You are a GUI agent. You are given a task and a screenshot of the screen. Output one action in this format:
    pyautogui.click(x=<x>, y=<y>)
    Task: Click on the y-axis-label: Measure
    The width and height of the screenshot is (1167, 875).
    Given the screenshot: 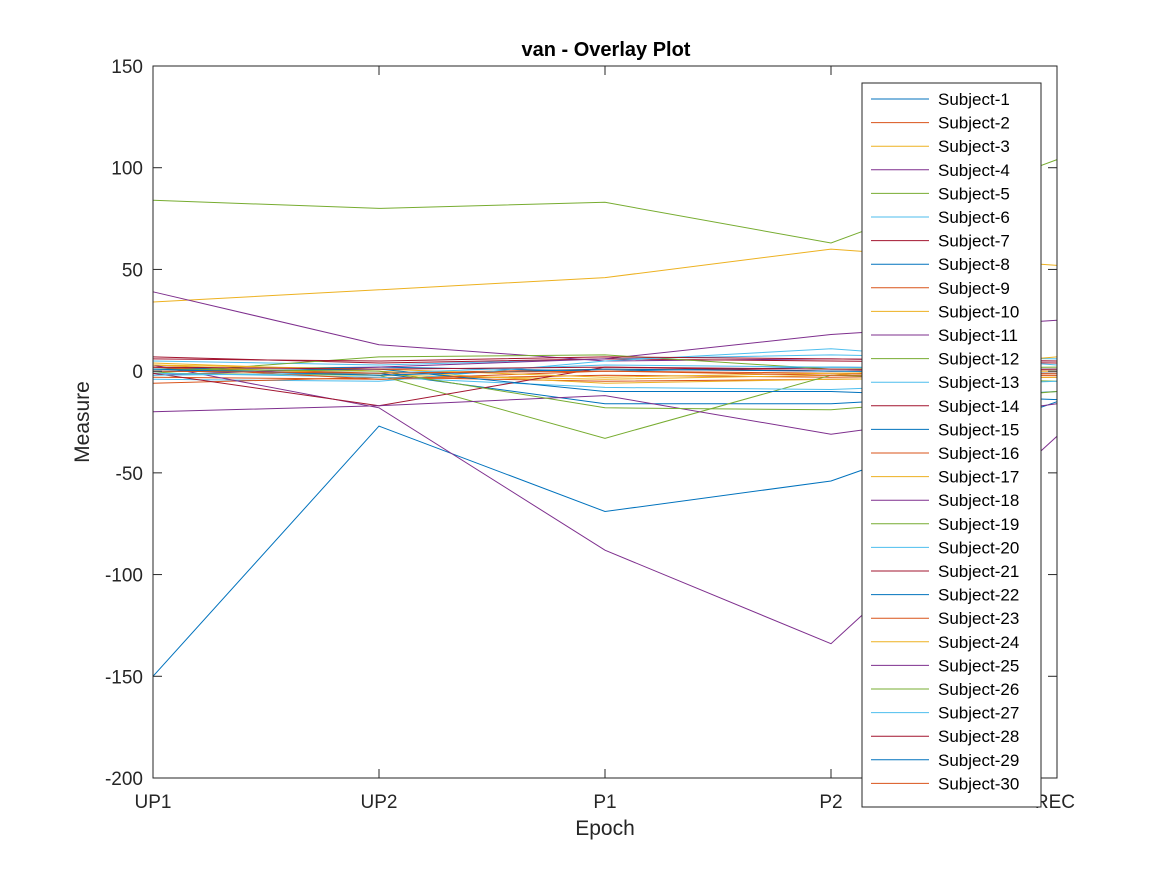 What is the action you would take?
    pyautogui.click(x=82, y=422)
    